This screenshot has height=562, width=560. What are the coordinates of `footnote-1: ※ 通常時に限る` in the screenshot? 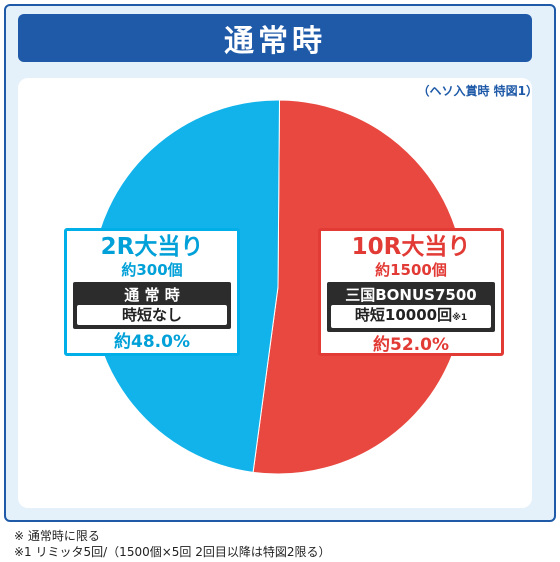 It's located at (57, 536).